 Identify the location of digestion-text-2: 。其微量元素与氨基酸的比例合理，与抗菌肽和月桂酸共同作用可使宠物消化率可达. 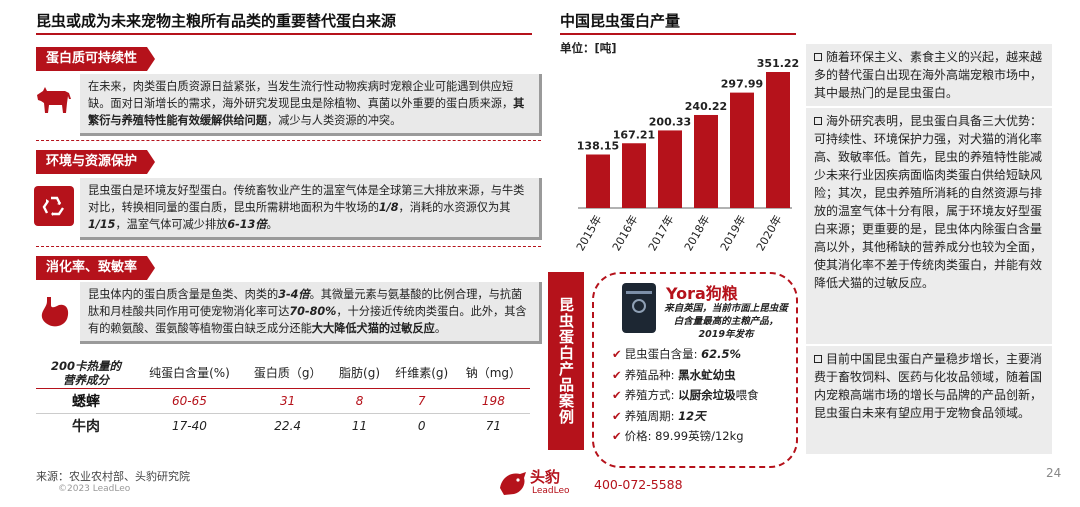
(305, 303).